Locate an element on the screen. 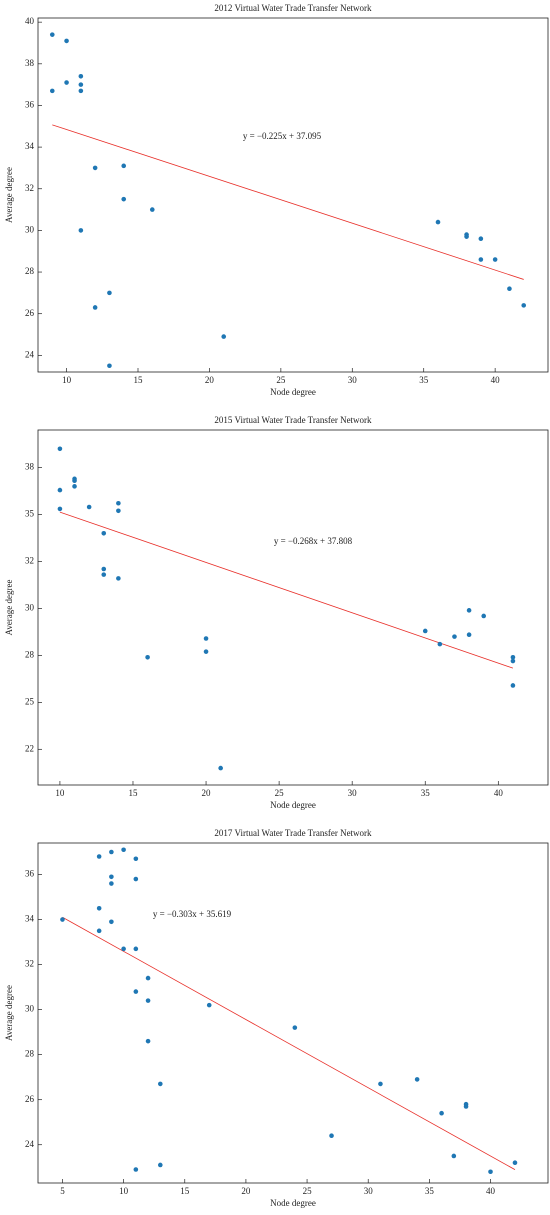 This screenshot has height=1215, width=550. y-tick-label: 25 is located at coordinates (30, 701).